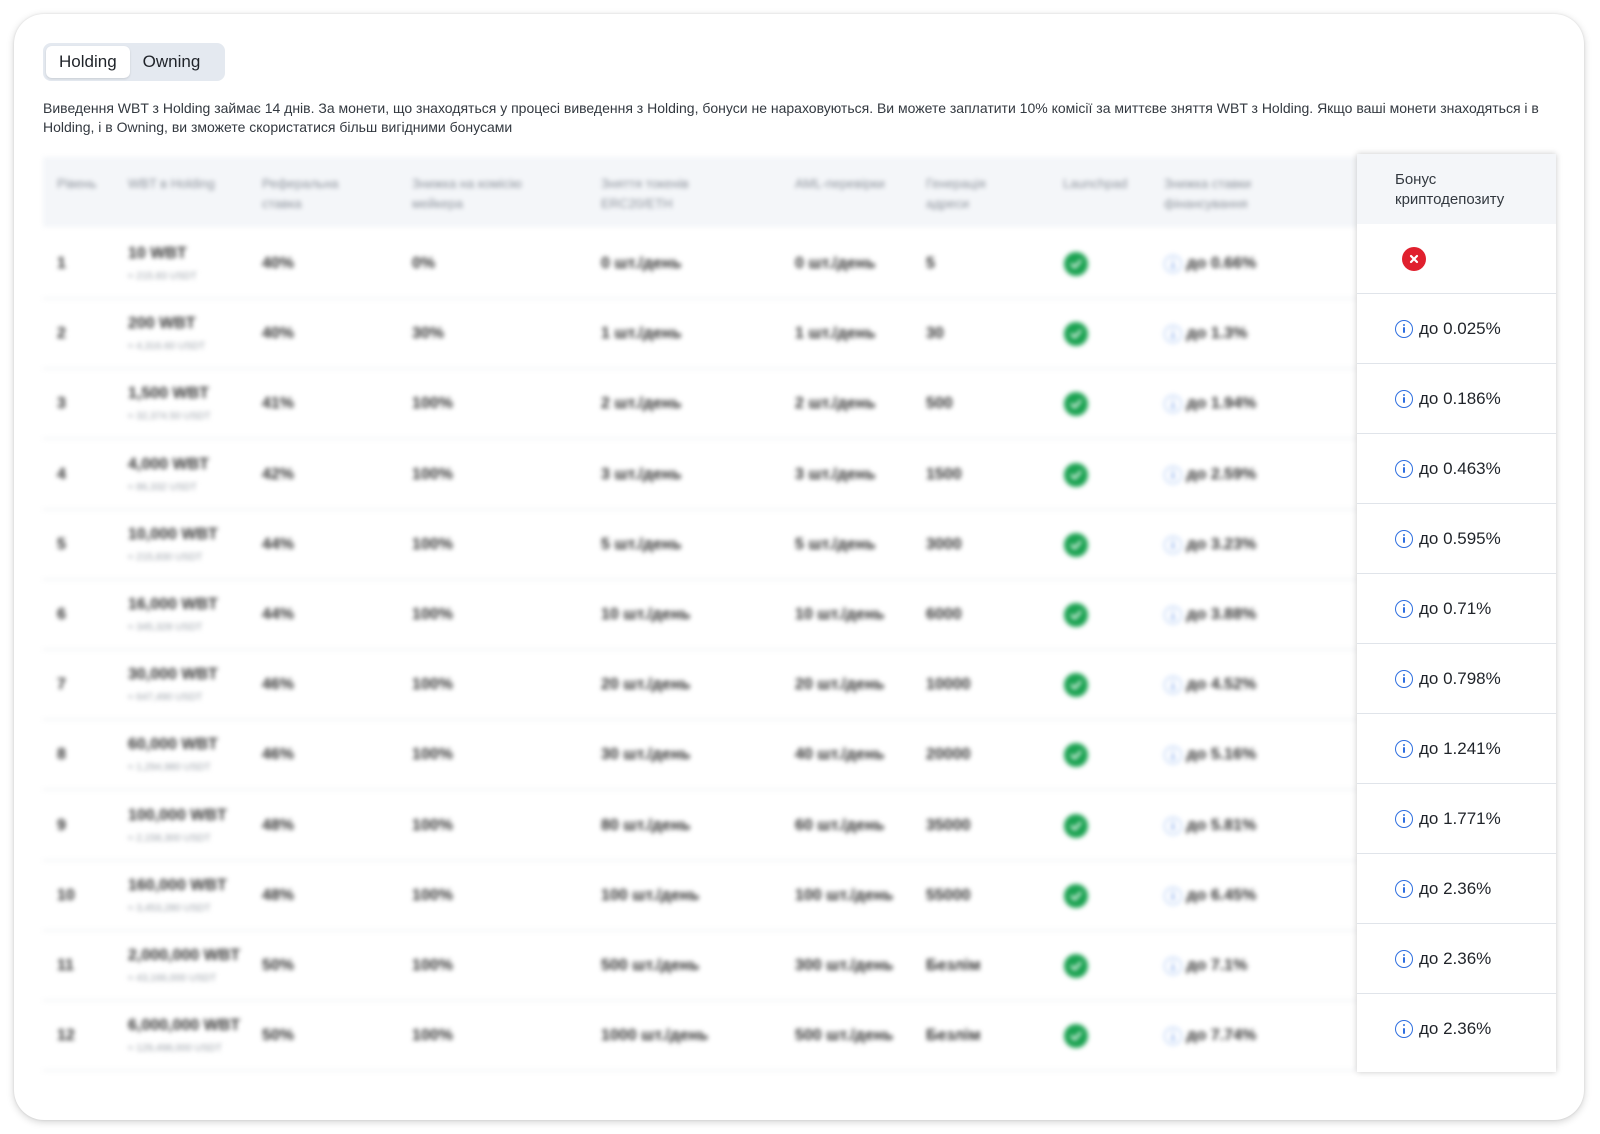 The width and height of the screenshot is (1600, 1134). What do you see at coordinates (1460, 748) in the screenshot?
I see `bonus-value: до 1.241%` at bounding box center [1460, 748].